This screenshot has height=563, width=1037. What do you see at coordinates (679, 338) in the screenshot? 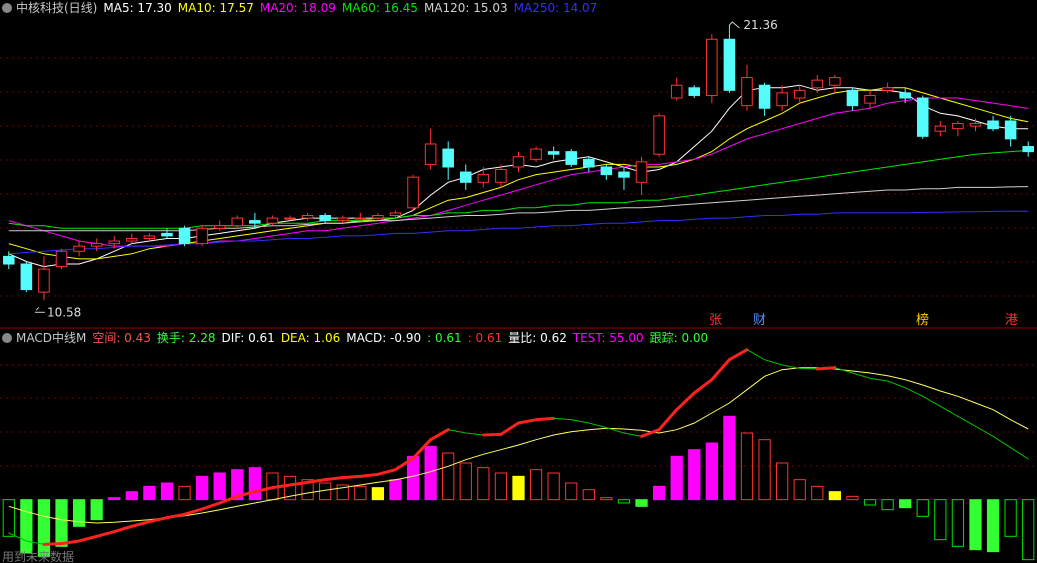
I see `indicator-value: 跟踪: 0.00` at bounding box center [679, 338].